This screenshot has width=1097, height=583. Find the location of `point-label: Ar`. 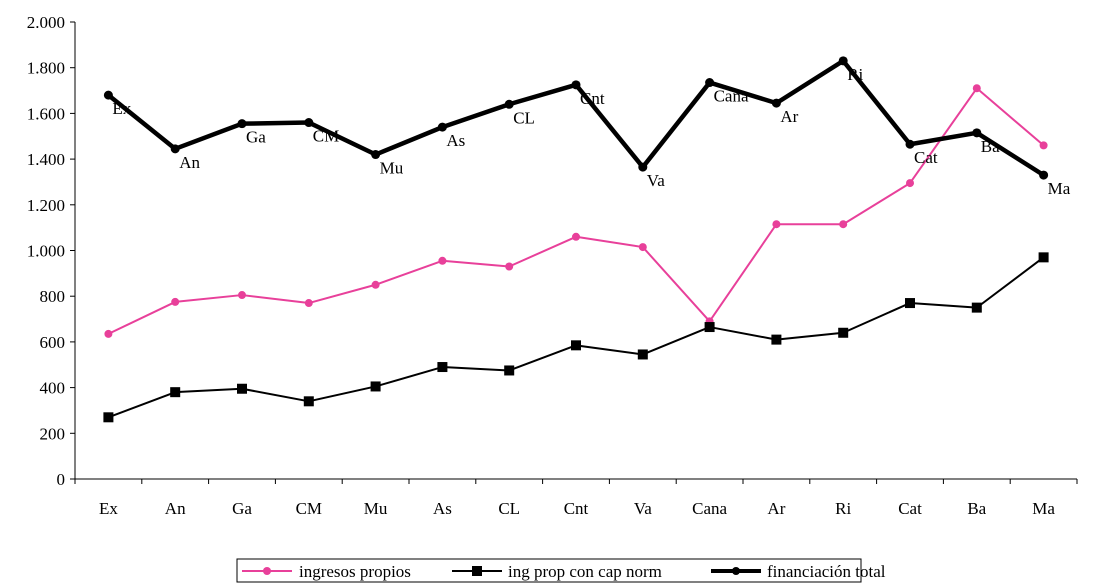

point-label: Ar is located at coordinates (789, 116).